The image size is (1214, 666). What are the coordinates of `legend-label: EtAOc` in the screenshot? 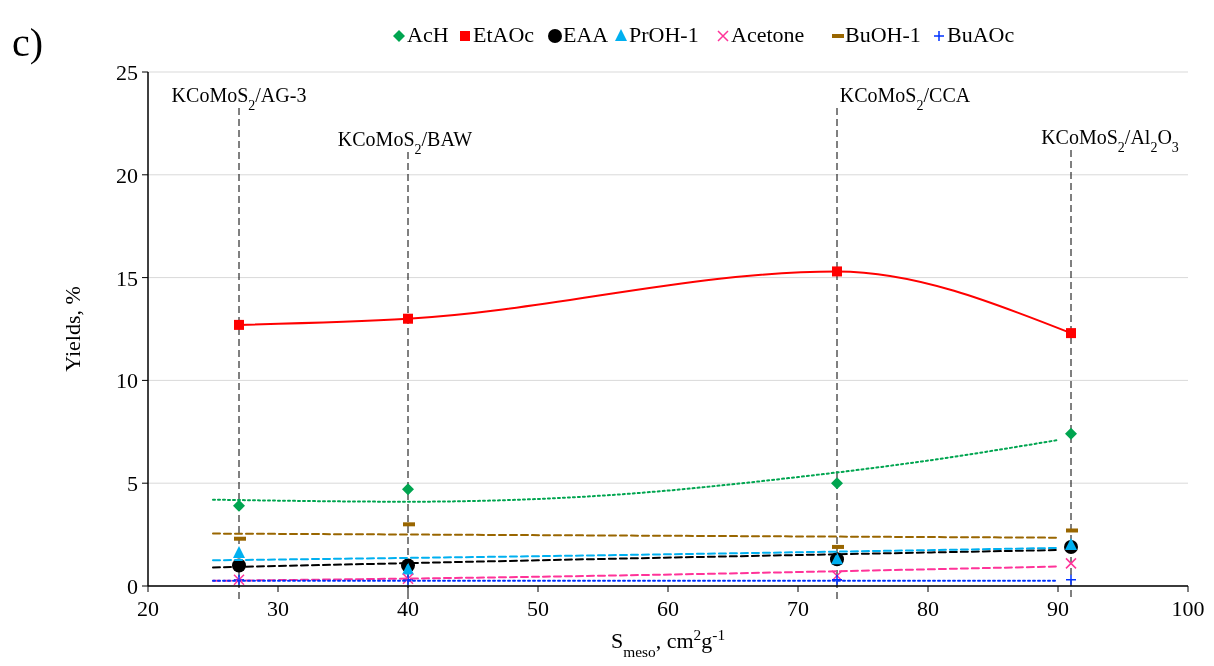 It's located at (504, 34).